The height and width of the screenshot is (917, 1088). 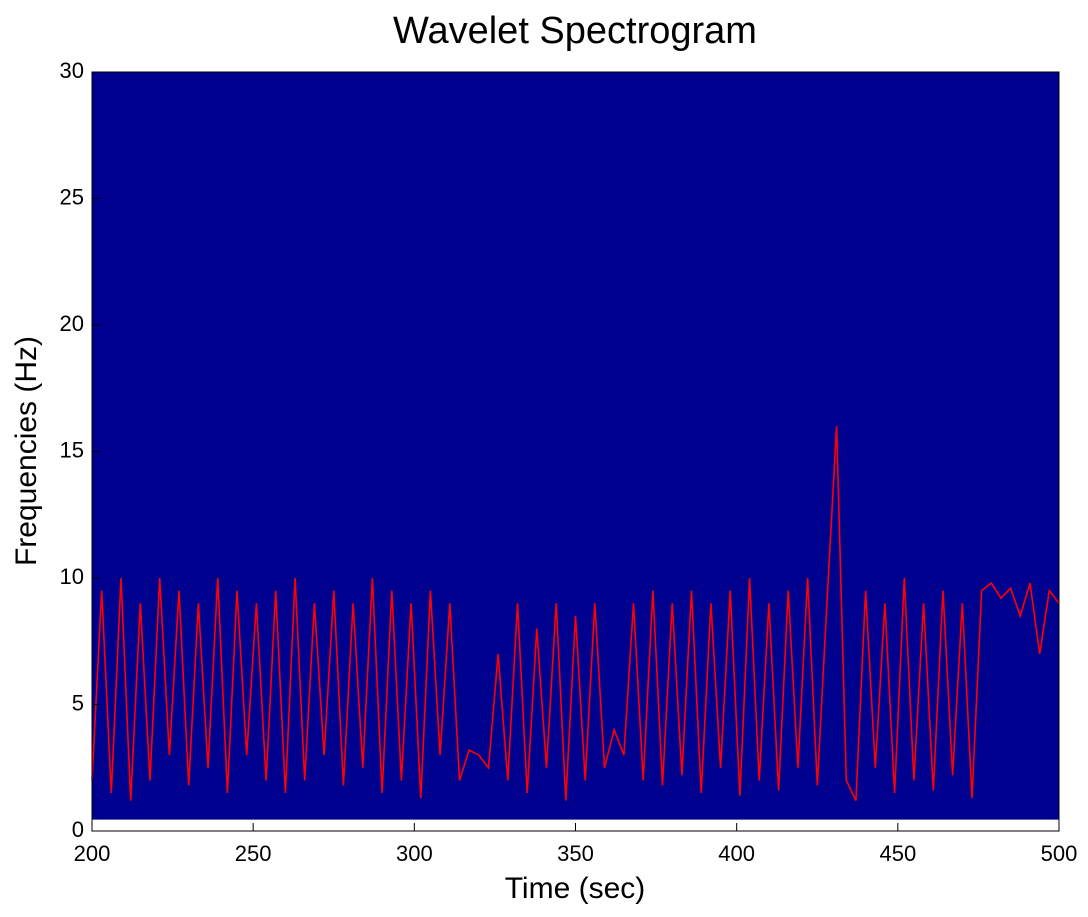 I want to click on y-axis-label: Frequencies (Hz), so click(x=26, y=451).